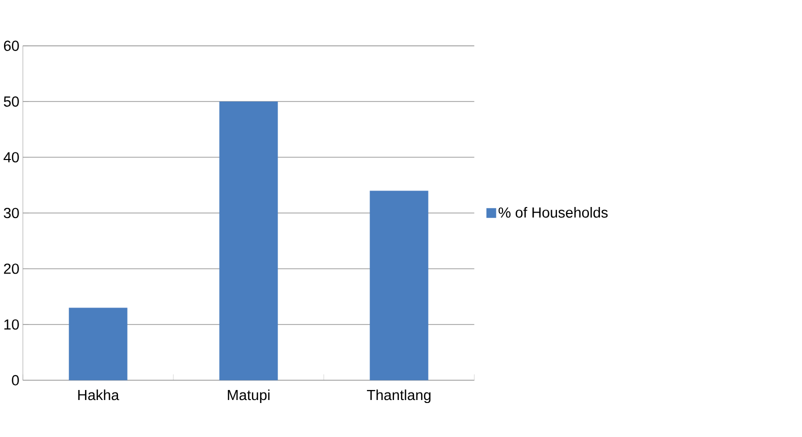 This screenshot has width=802, height=437. What do you see at coordinates (553, 212) in the screenshot?
I see `legend-label: % of Households` at bounding box center [553, 212].